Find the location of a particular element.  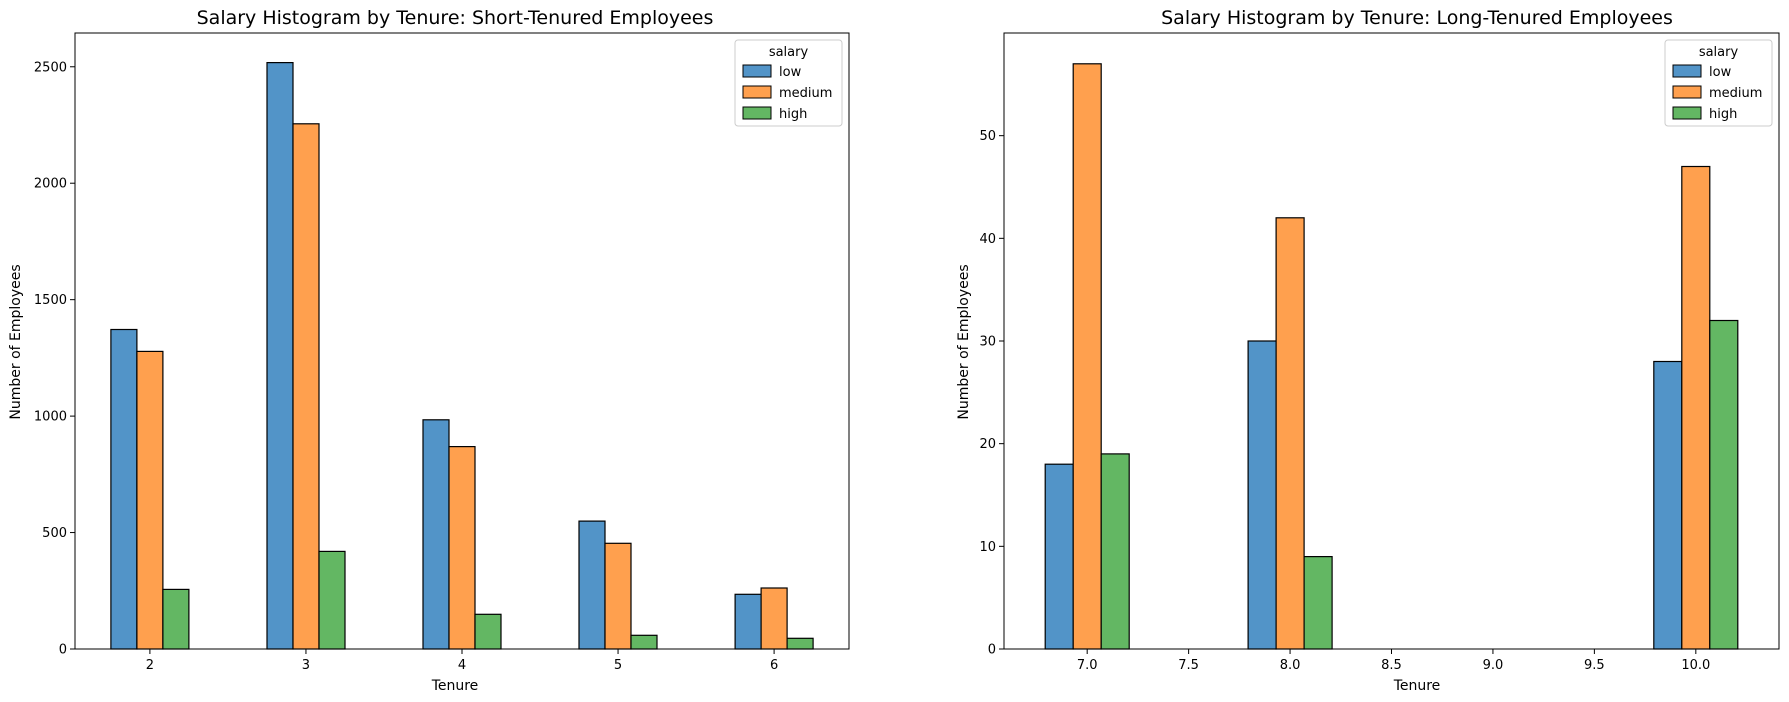

long-tenure-ytick-label: 20 is located at coordinates (987, 444).